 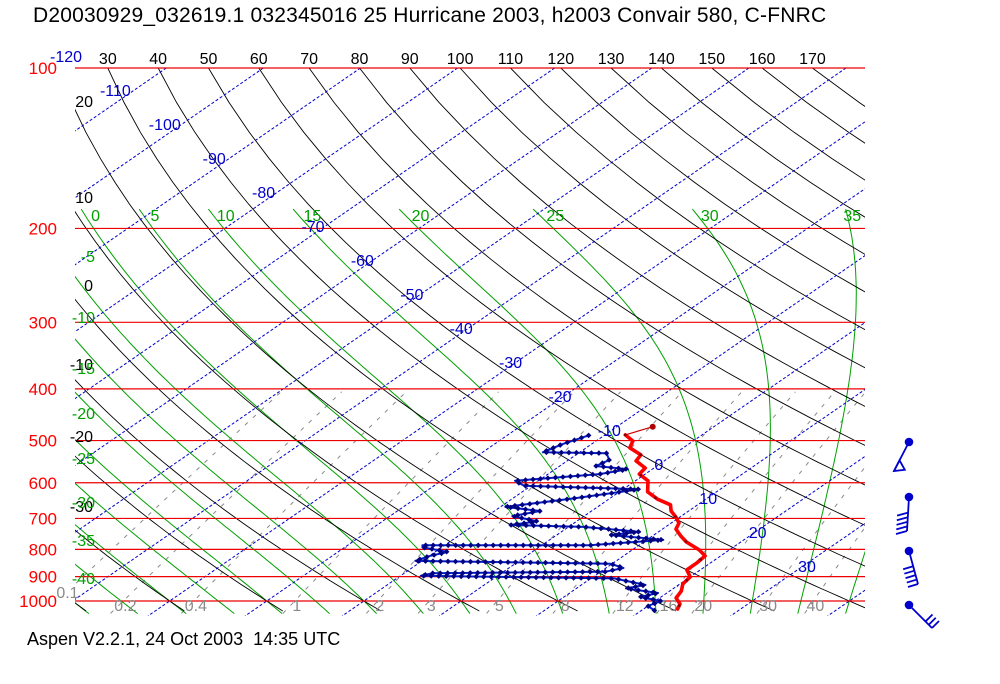 I want to click on isotherm-label: -10, so click(x=609, y=431).